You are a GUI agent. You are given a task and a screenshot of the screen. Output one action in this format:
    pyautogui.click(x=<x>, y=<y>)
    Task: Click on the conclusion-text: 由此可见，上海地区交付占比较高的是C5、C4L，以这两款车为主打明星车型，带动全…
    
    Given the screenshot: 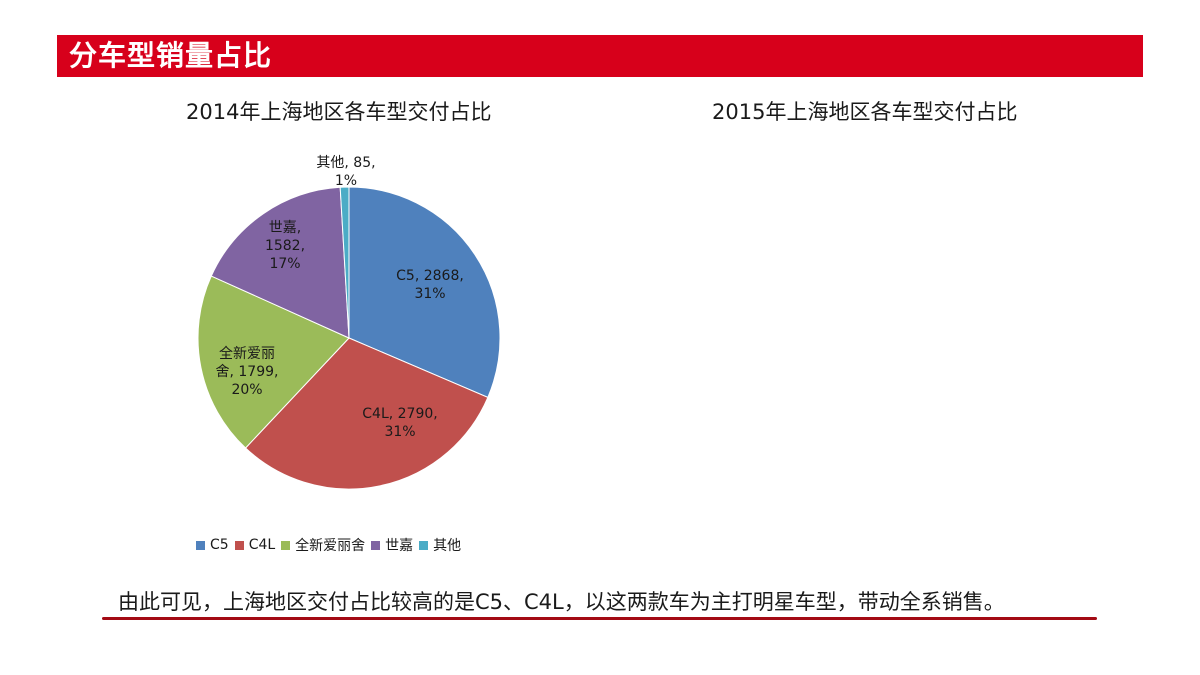 What is the action you would take?
    pyautogui.click(x=561, y=602)
    